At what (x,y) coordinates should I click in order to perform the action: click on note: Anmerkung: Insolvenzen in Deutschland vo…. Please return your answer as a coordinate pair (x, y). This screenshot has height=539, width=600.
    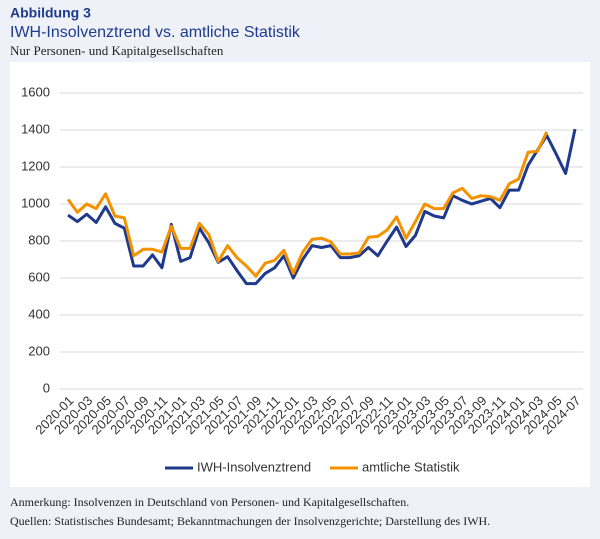
    Looking at the image, I should click on (209, 502).